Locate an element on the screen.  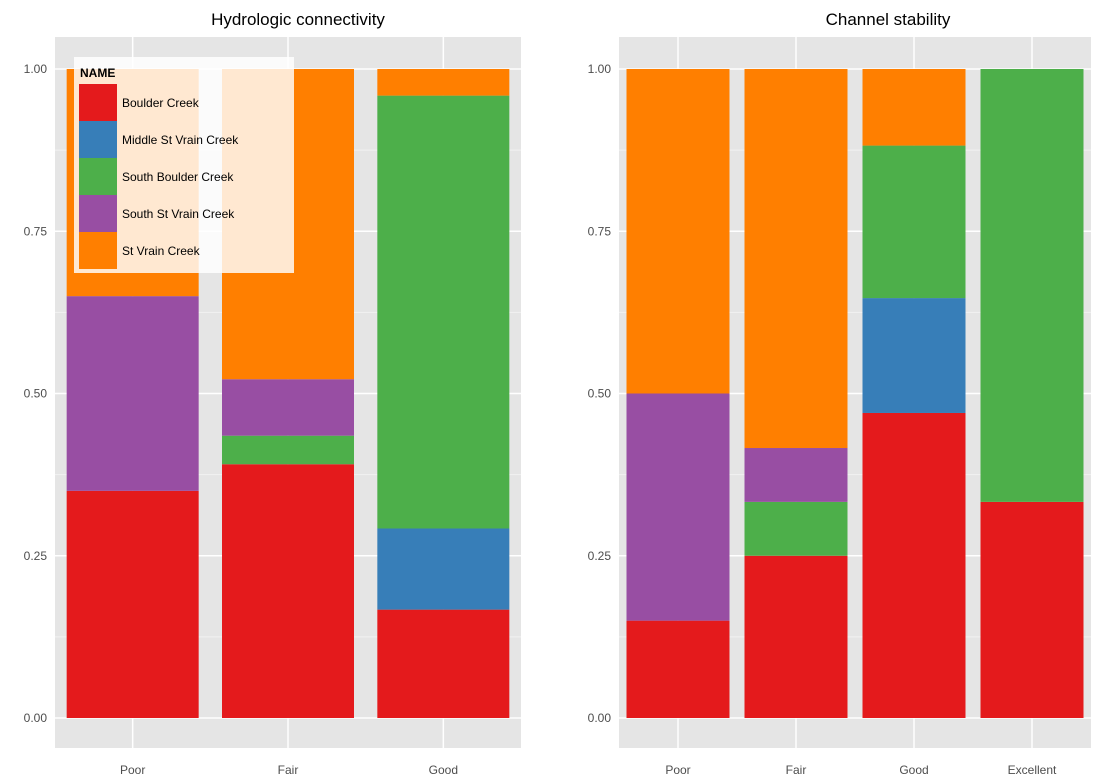
chart-title: Hydrologic connectivity is located at coordinates (298, 19).